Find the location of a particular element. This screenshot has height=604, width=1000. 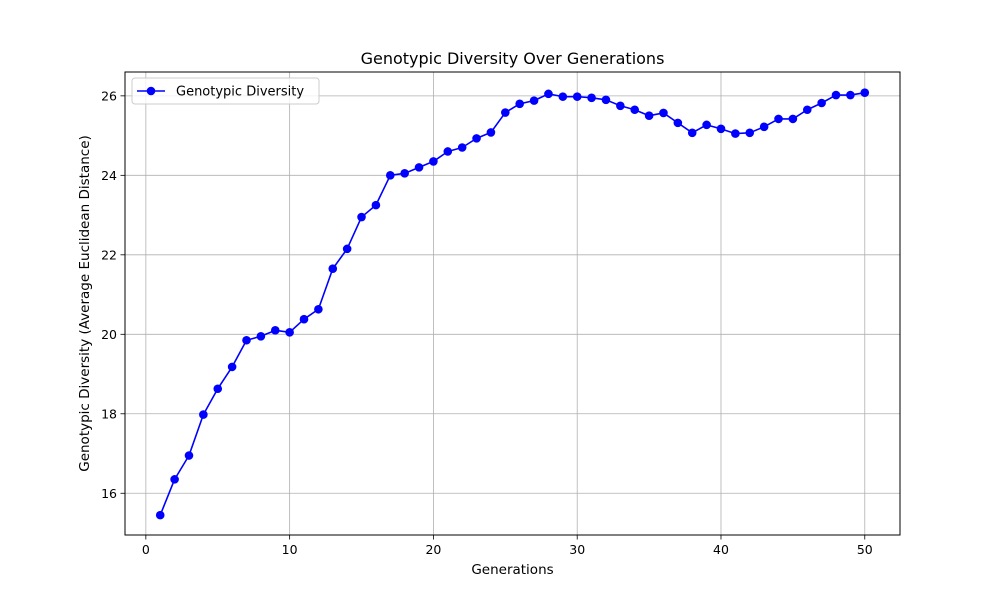

legend: Genotypic Diversity is located at coordinates (225, 91).